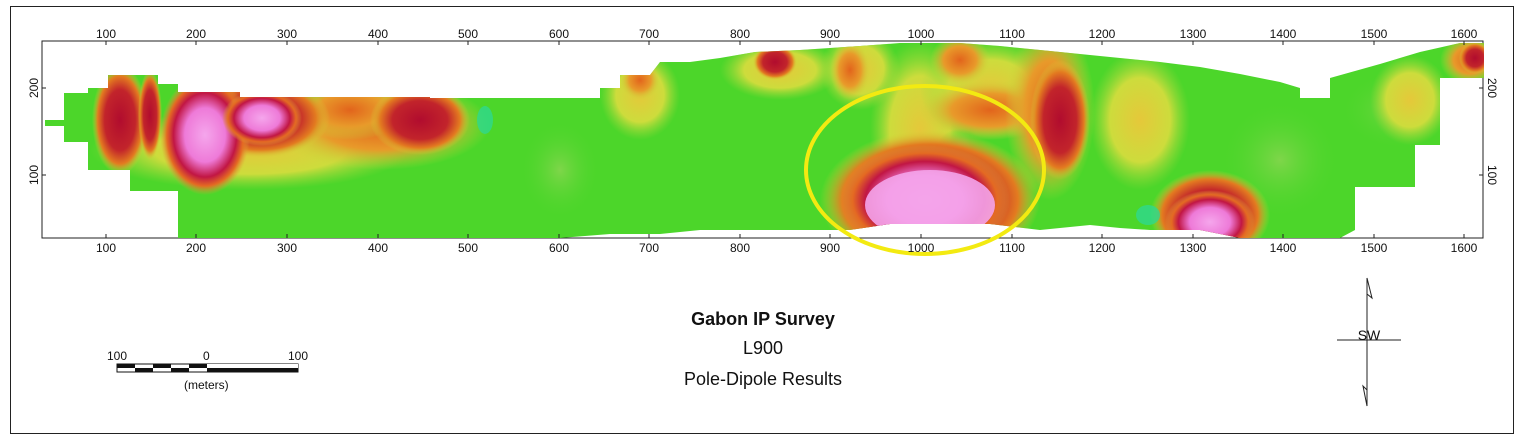  What do you see at coordinates (117, 356) in the screenshot?
I see `scale-left-label: 100` at bounding box center [117, 356].